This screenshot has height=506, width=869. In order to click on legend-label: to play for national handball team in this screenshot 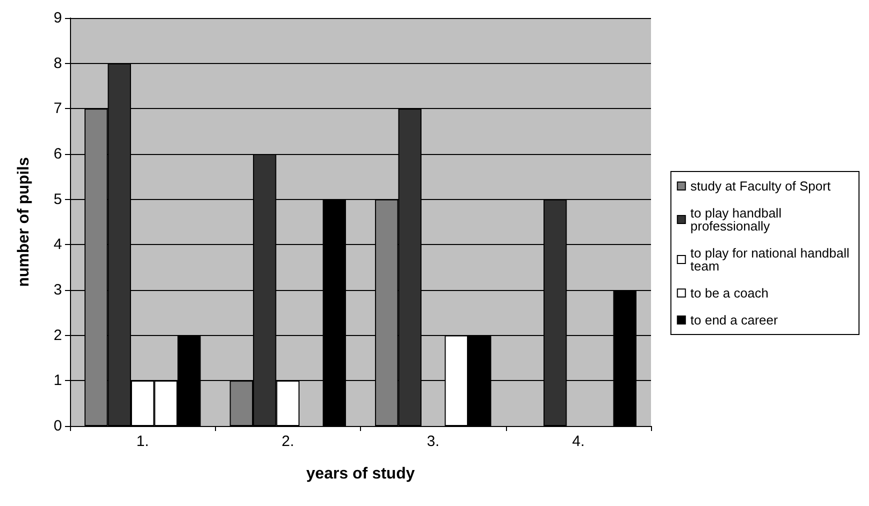, I will do `click(772, 260)`.